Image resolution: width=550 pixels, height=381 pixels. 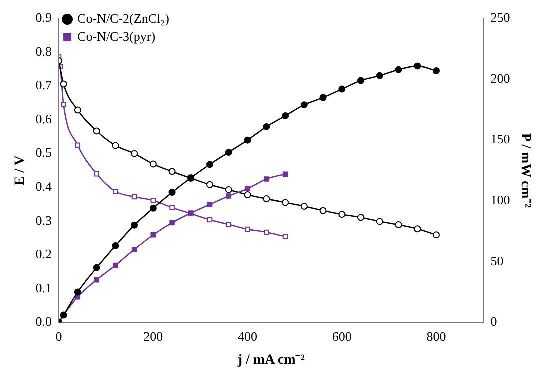 I want to click on y2-tick-label: 100, so click(x=500, y=200).